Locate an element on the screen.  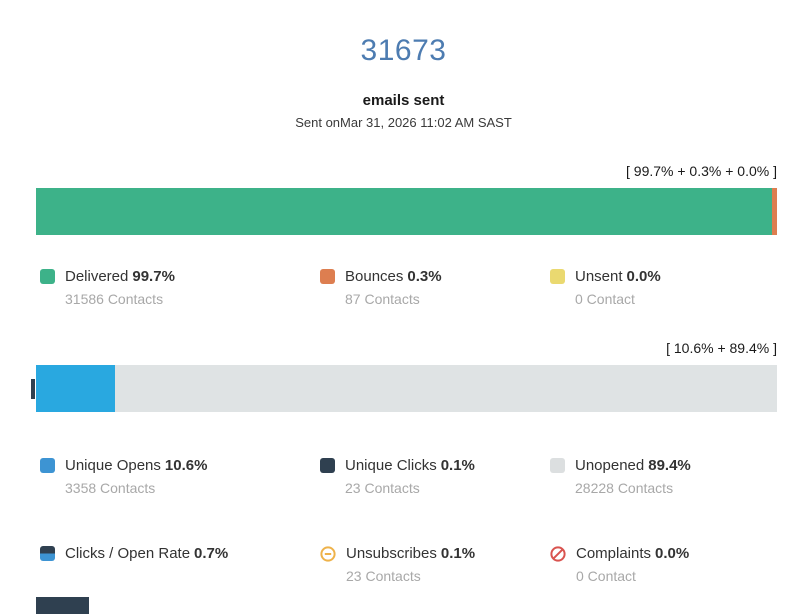
bounces-swatch is located at coordinates (327, 276).